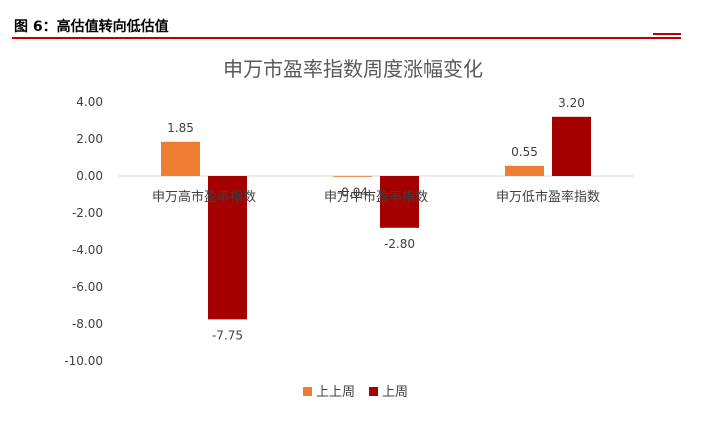  What do you see at coordinates (204, 197) in the screenshot?
I see `category-label: 申万高市盈率指数` at bounding box center [204, 197].